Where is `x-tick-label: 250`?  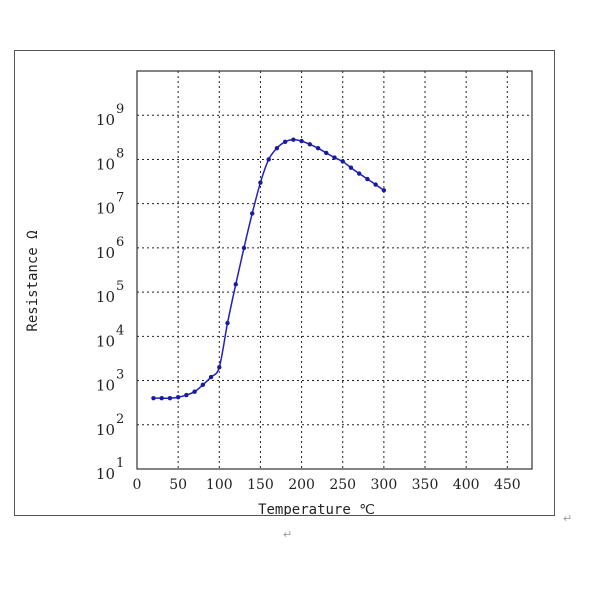 x-tick-label: 250 is located at coordinates (342, 485).